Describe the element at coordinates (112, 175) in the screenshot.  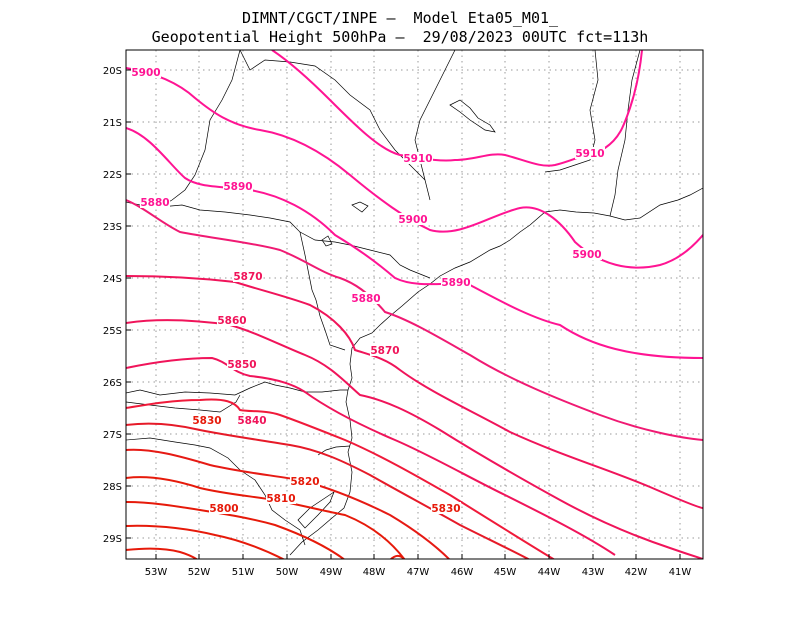
I see `lat-tick-label: 22S` at that location.